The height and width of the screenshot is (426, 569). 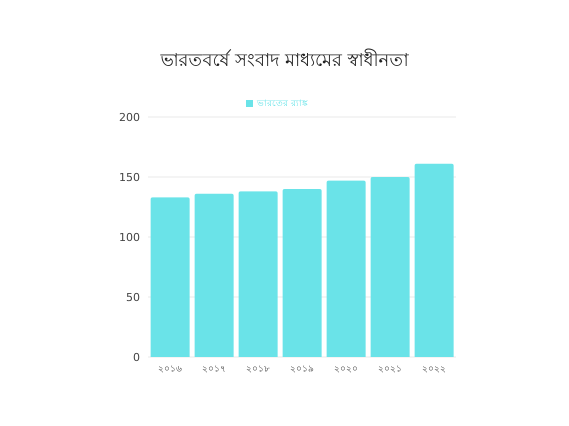 I want to click on x-tick-label: ২০২০, so click(x=346, y=369).